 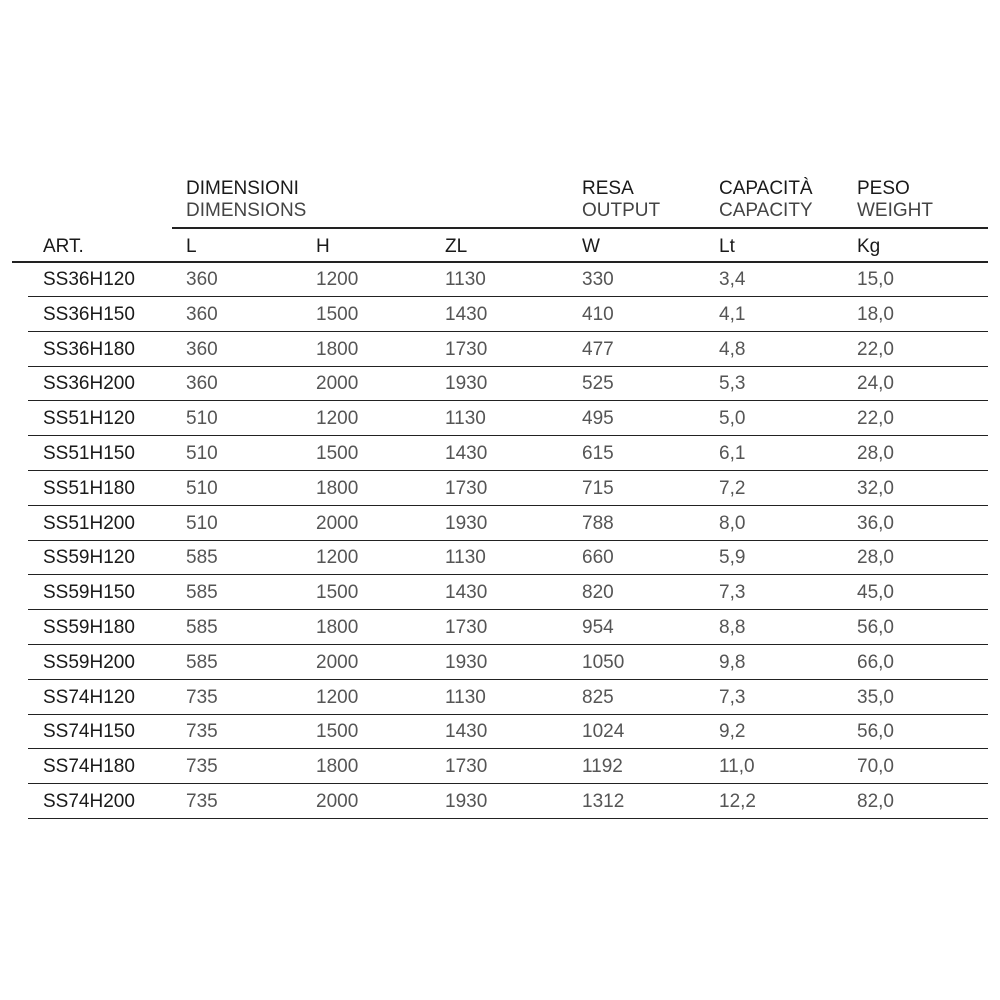 I want to click on table-row: SS74H180 735 1800 1730 1192 11,0 70,0, so click(x=500, y=767).